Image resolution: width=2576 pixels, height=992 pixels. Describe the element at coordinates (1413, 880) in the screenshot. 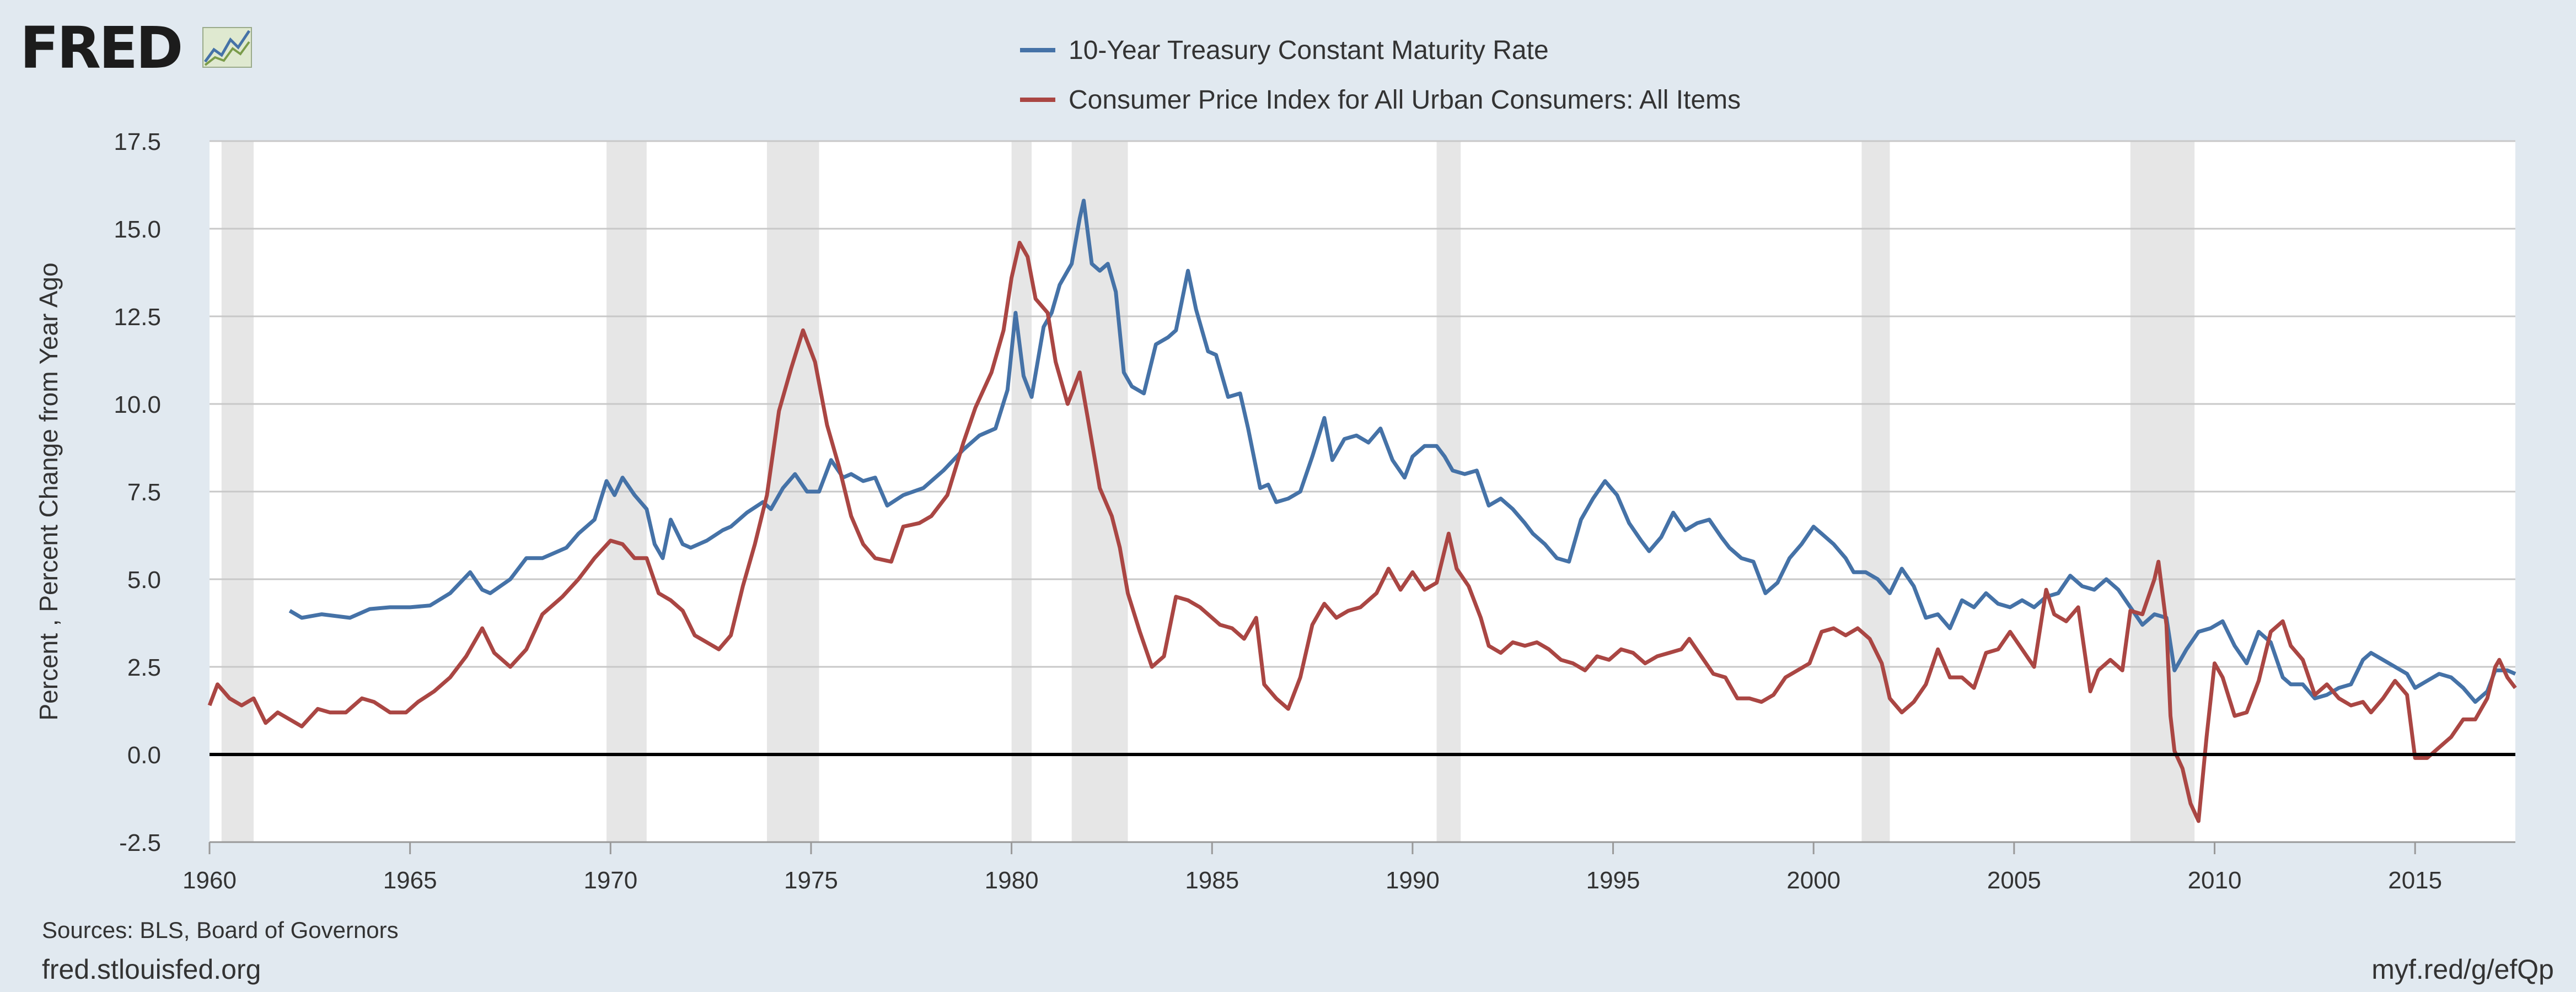

I see `x-tick-label: 1990` at that location.